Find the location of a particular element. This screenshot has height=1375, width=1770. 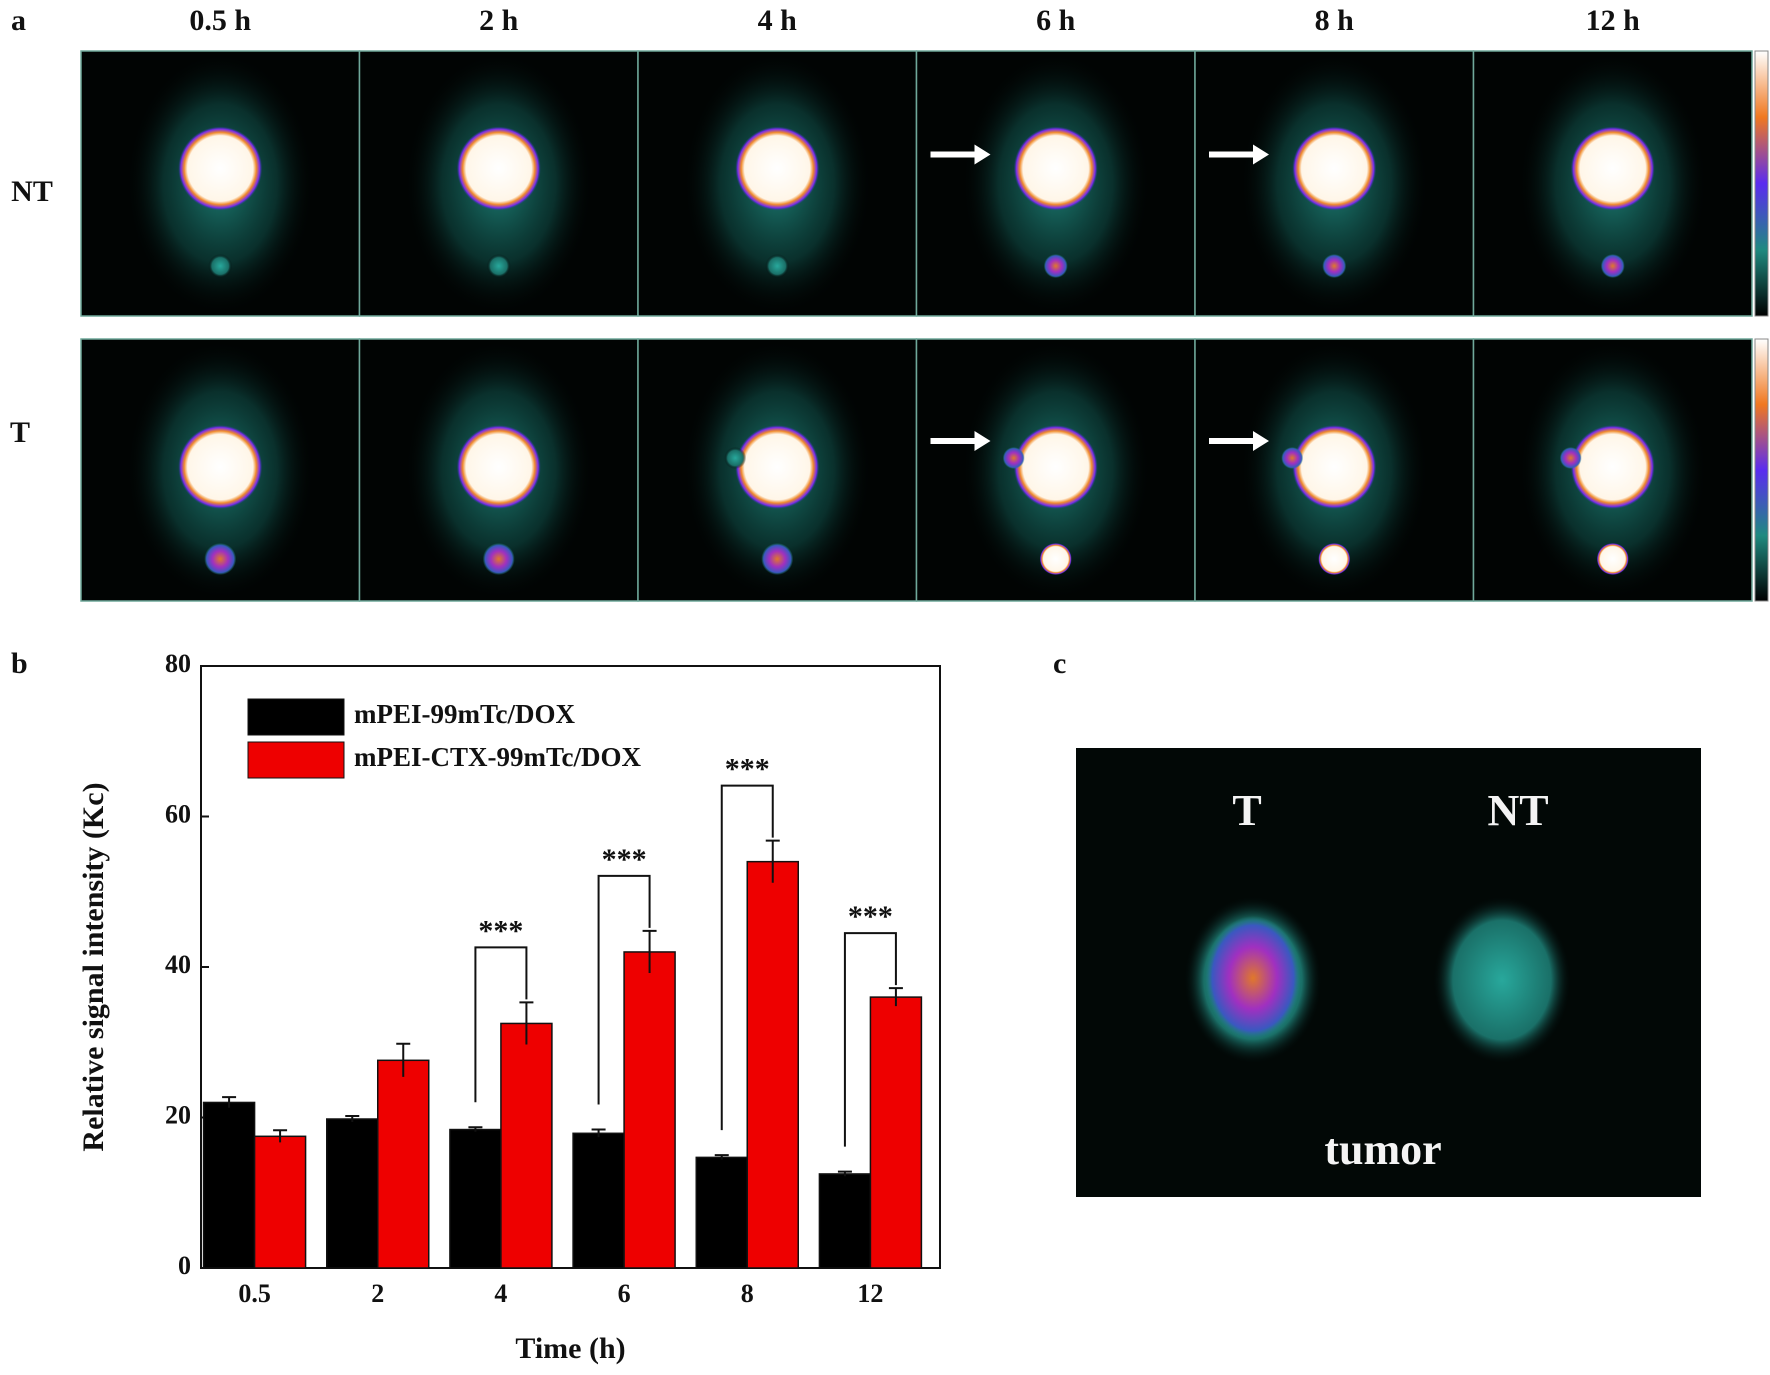

scan-image is located at coordinates (1388, 972).